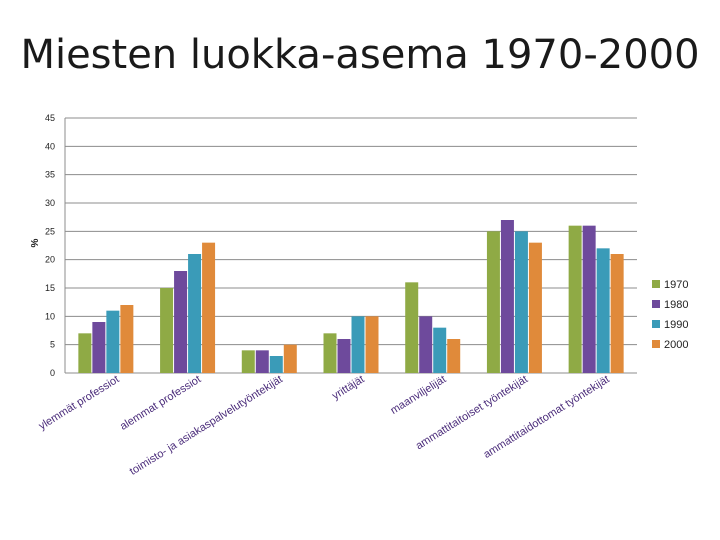 This screenshot has width=720, height=540. Describe the element at coordinates (670, 315) in the screenshot. I see `legend: 1970 1980 1990 2000` at that location.